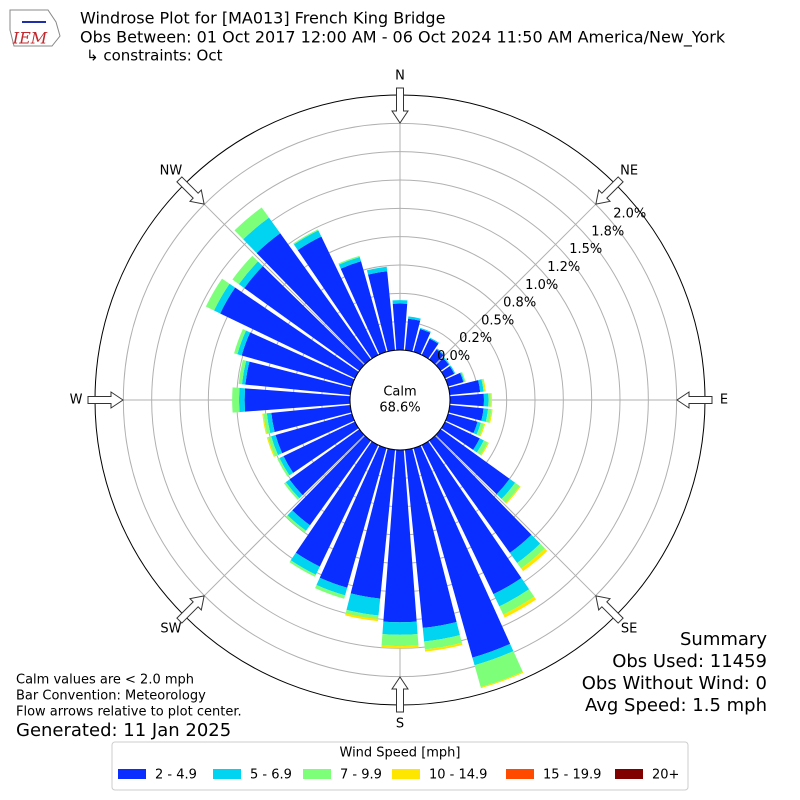 This screenshot has width=800, height=800. I want to click on legend-title: Wind Speed [mph], so click(400, 753).